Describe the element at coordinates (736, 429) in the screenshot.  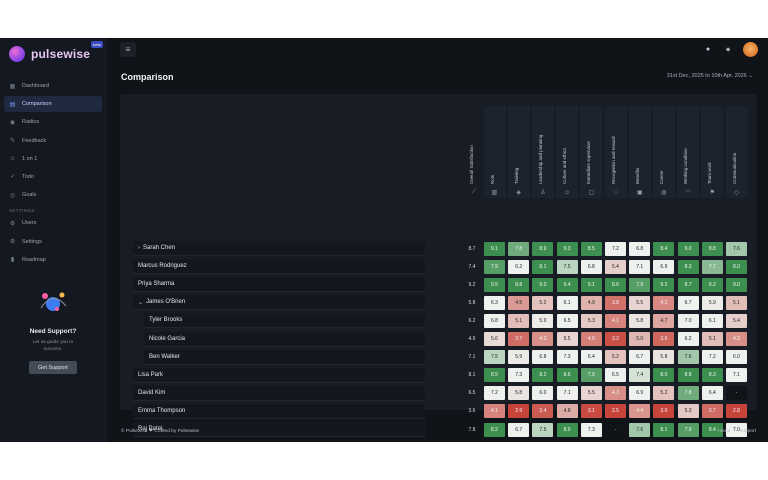
I see `score-cell: 7.0` at that location.